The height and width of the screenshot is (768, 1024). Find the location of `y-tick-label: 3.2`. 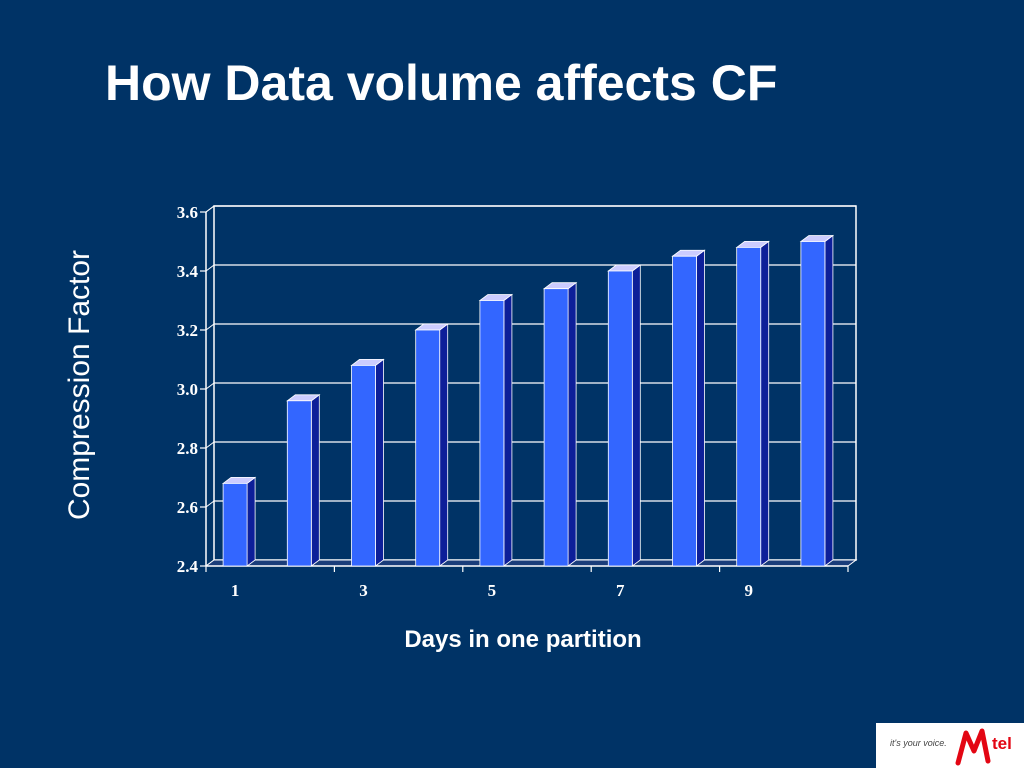

y-tick-label: 3.2 is located at coordinates (187, 330).